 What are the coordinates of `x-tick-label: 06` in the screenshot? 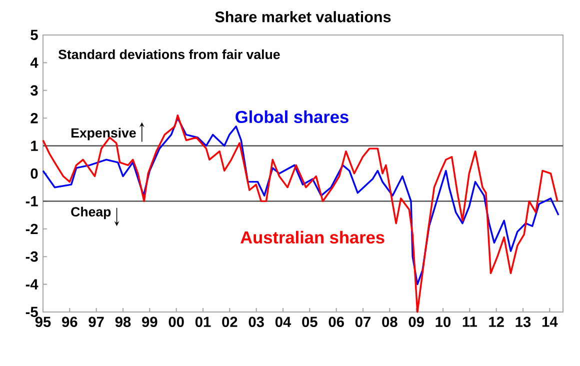 It's located at (336, 322).